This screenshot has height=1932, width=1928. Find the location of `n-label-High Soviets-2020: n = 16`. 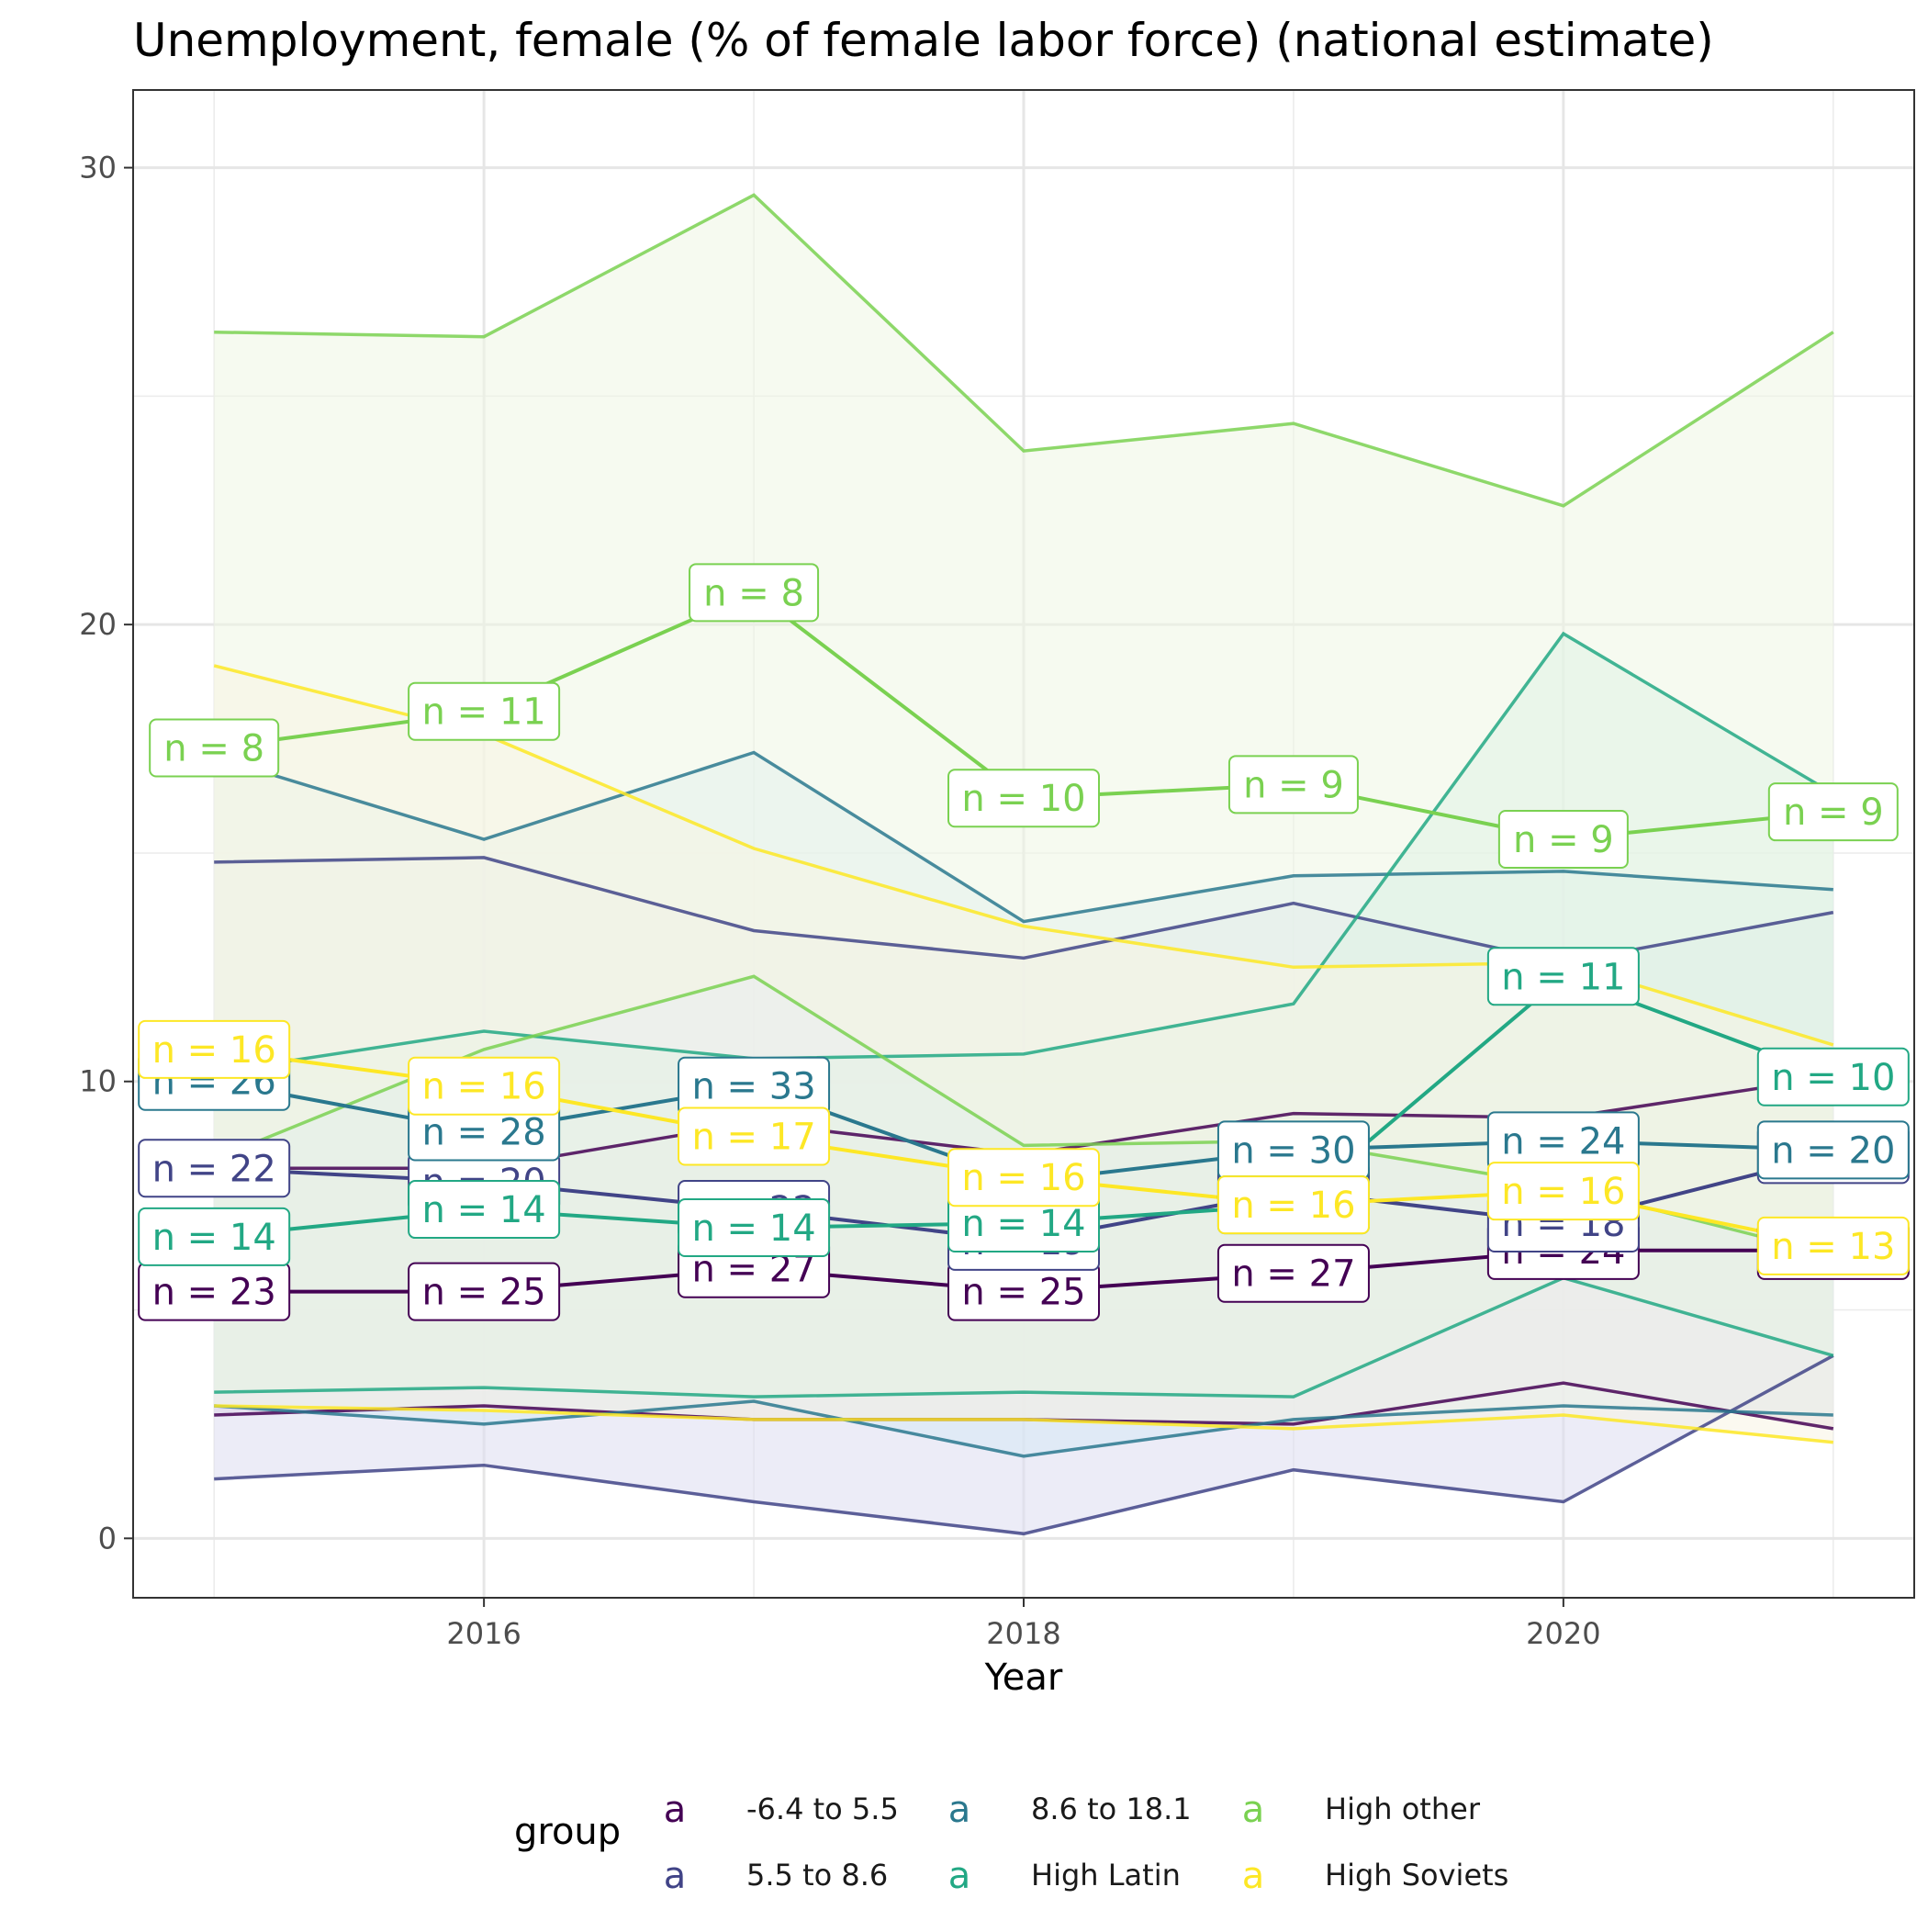

n-label-High Soviets-2020: n = 16 is located at coordinates (1563, 1191).